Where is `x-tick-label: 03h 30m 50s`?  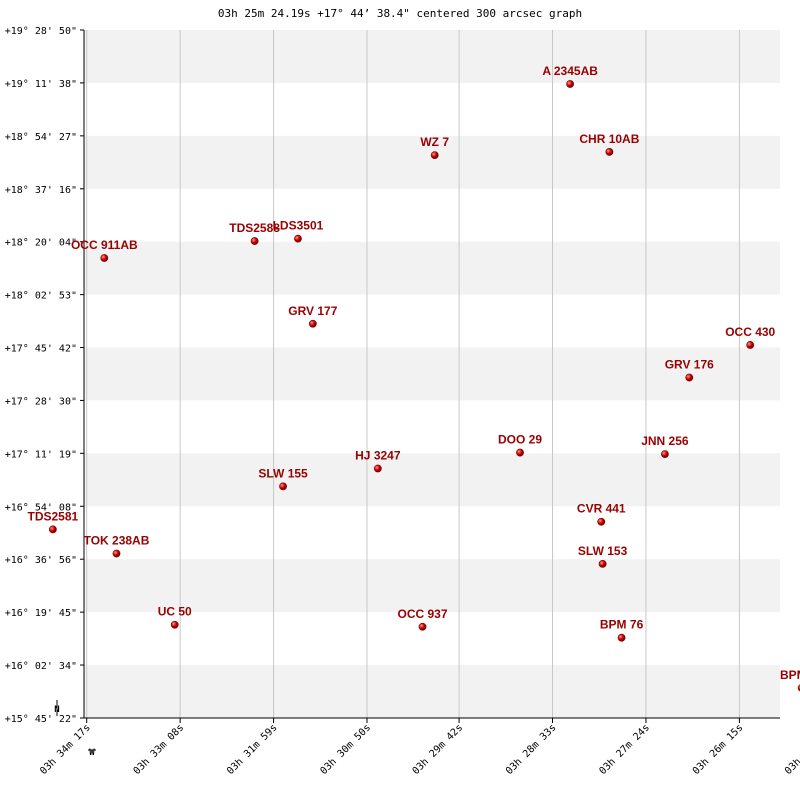 x-tick-label: 03h 30m 50s is located at coordinates (346, 749).